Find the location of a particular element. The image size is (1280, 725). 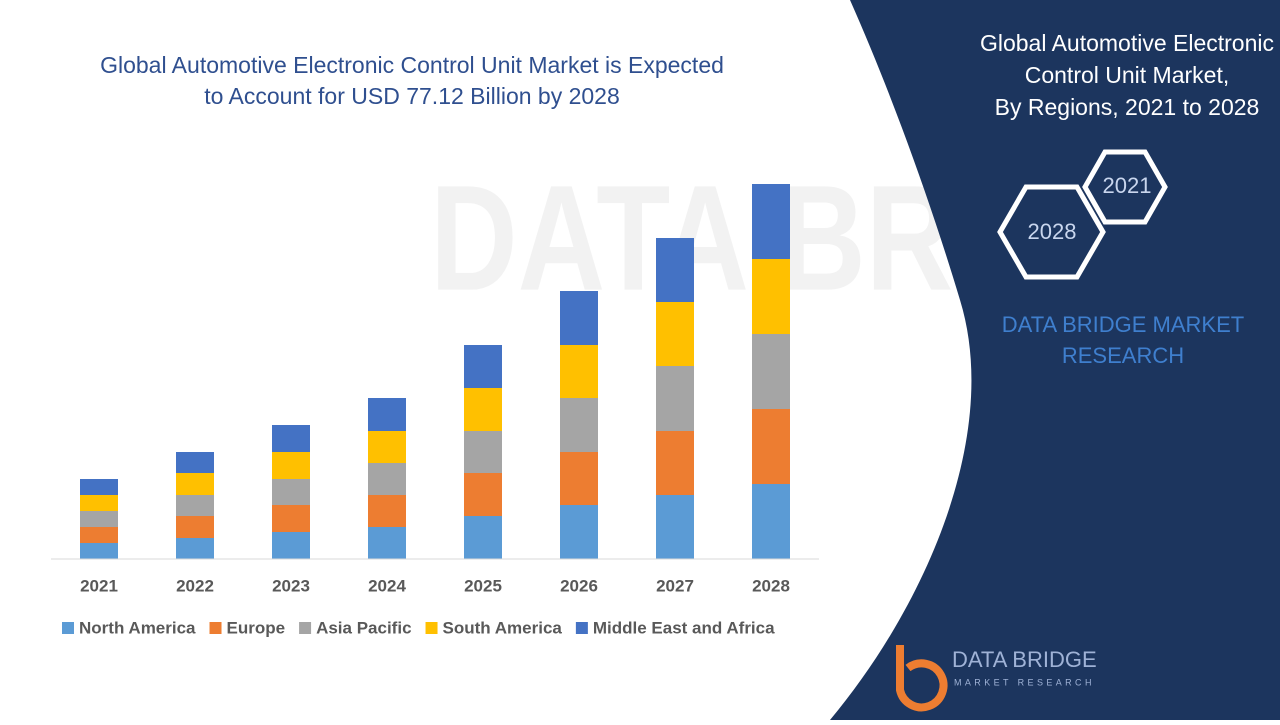

panel-title: Control Unit Market, is located at coordinates (1127, 75).